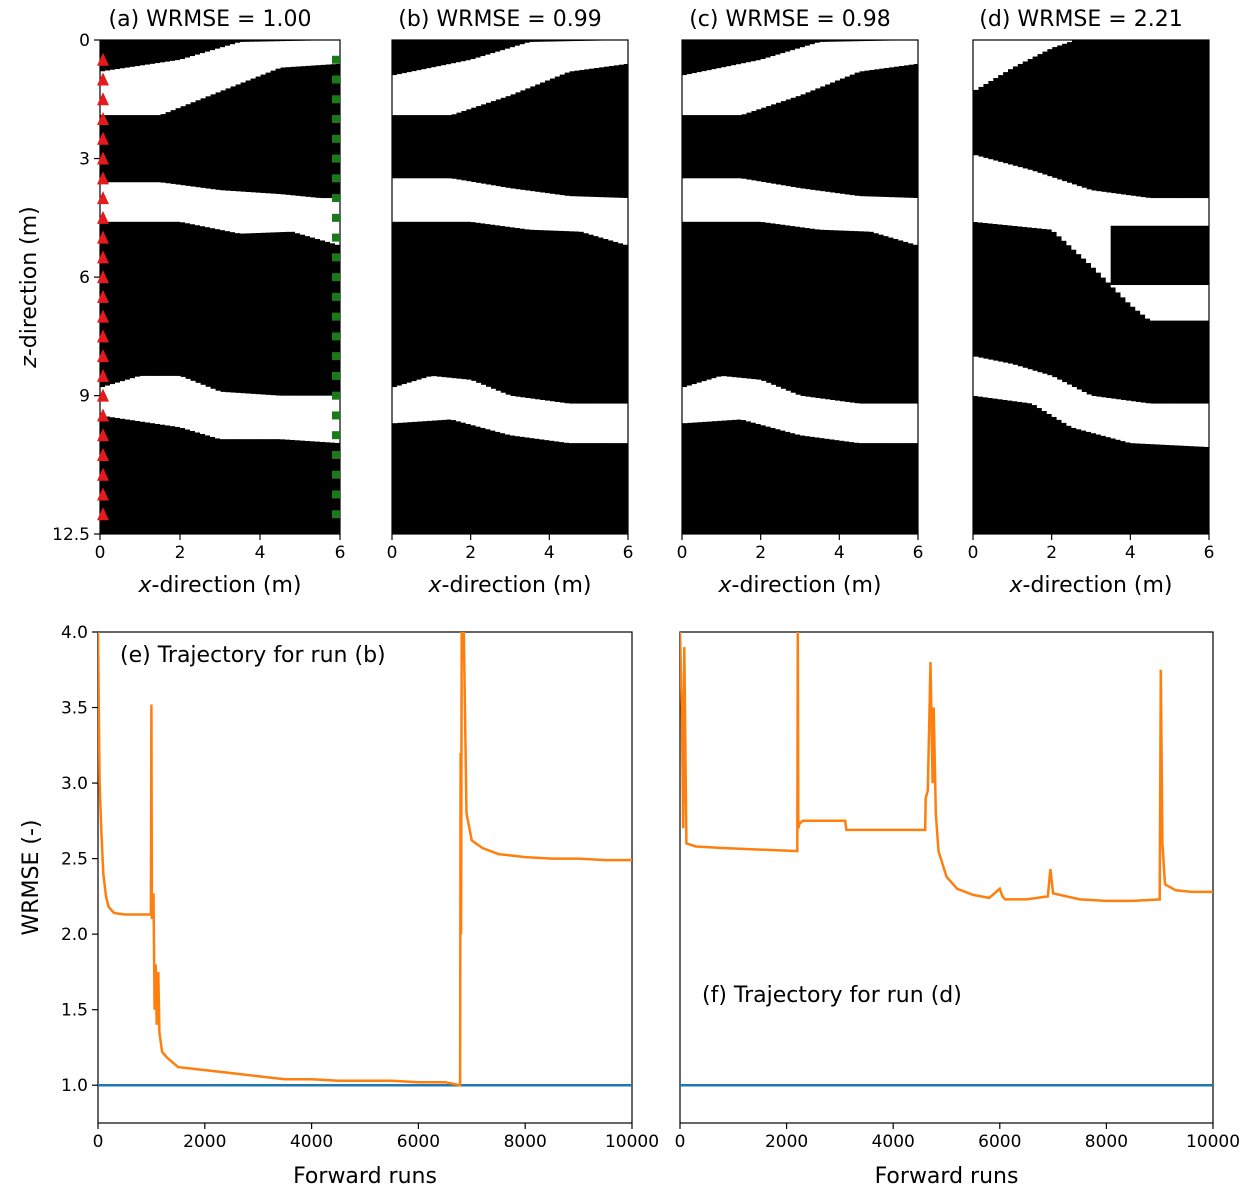 The width and height of the screenshot is (1257, 1193). Describe the element at coordinates (204, 1142) in the screenshot. I see `x-tick-label: 2000` at that location.